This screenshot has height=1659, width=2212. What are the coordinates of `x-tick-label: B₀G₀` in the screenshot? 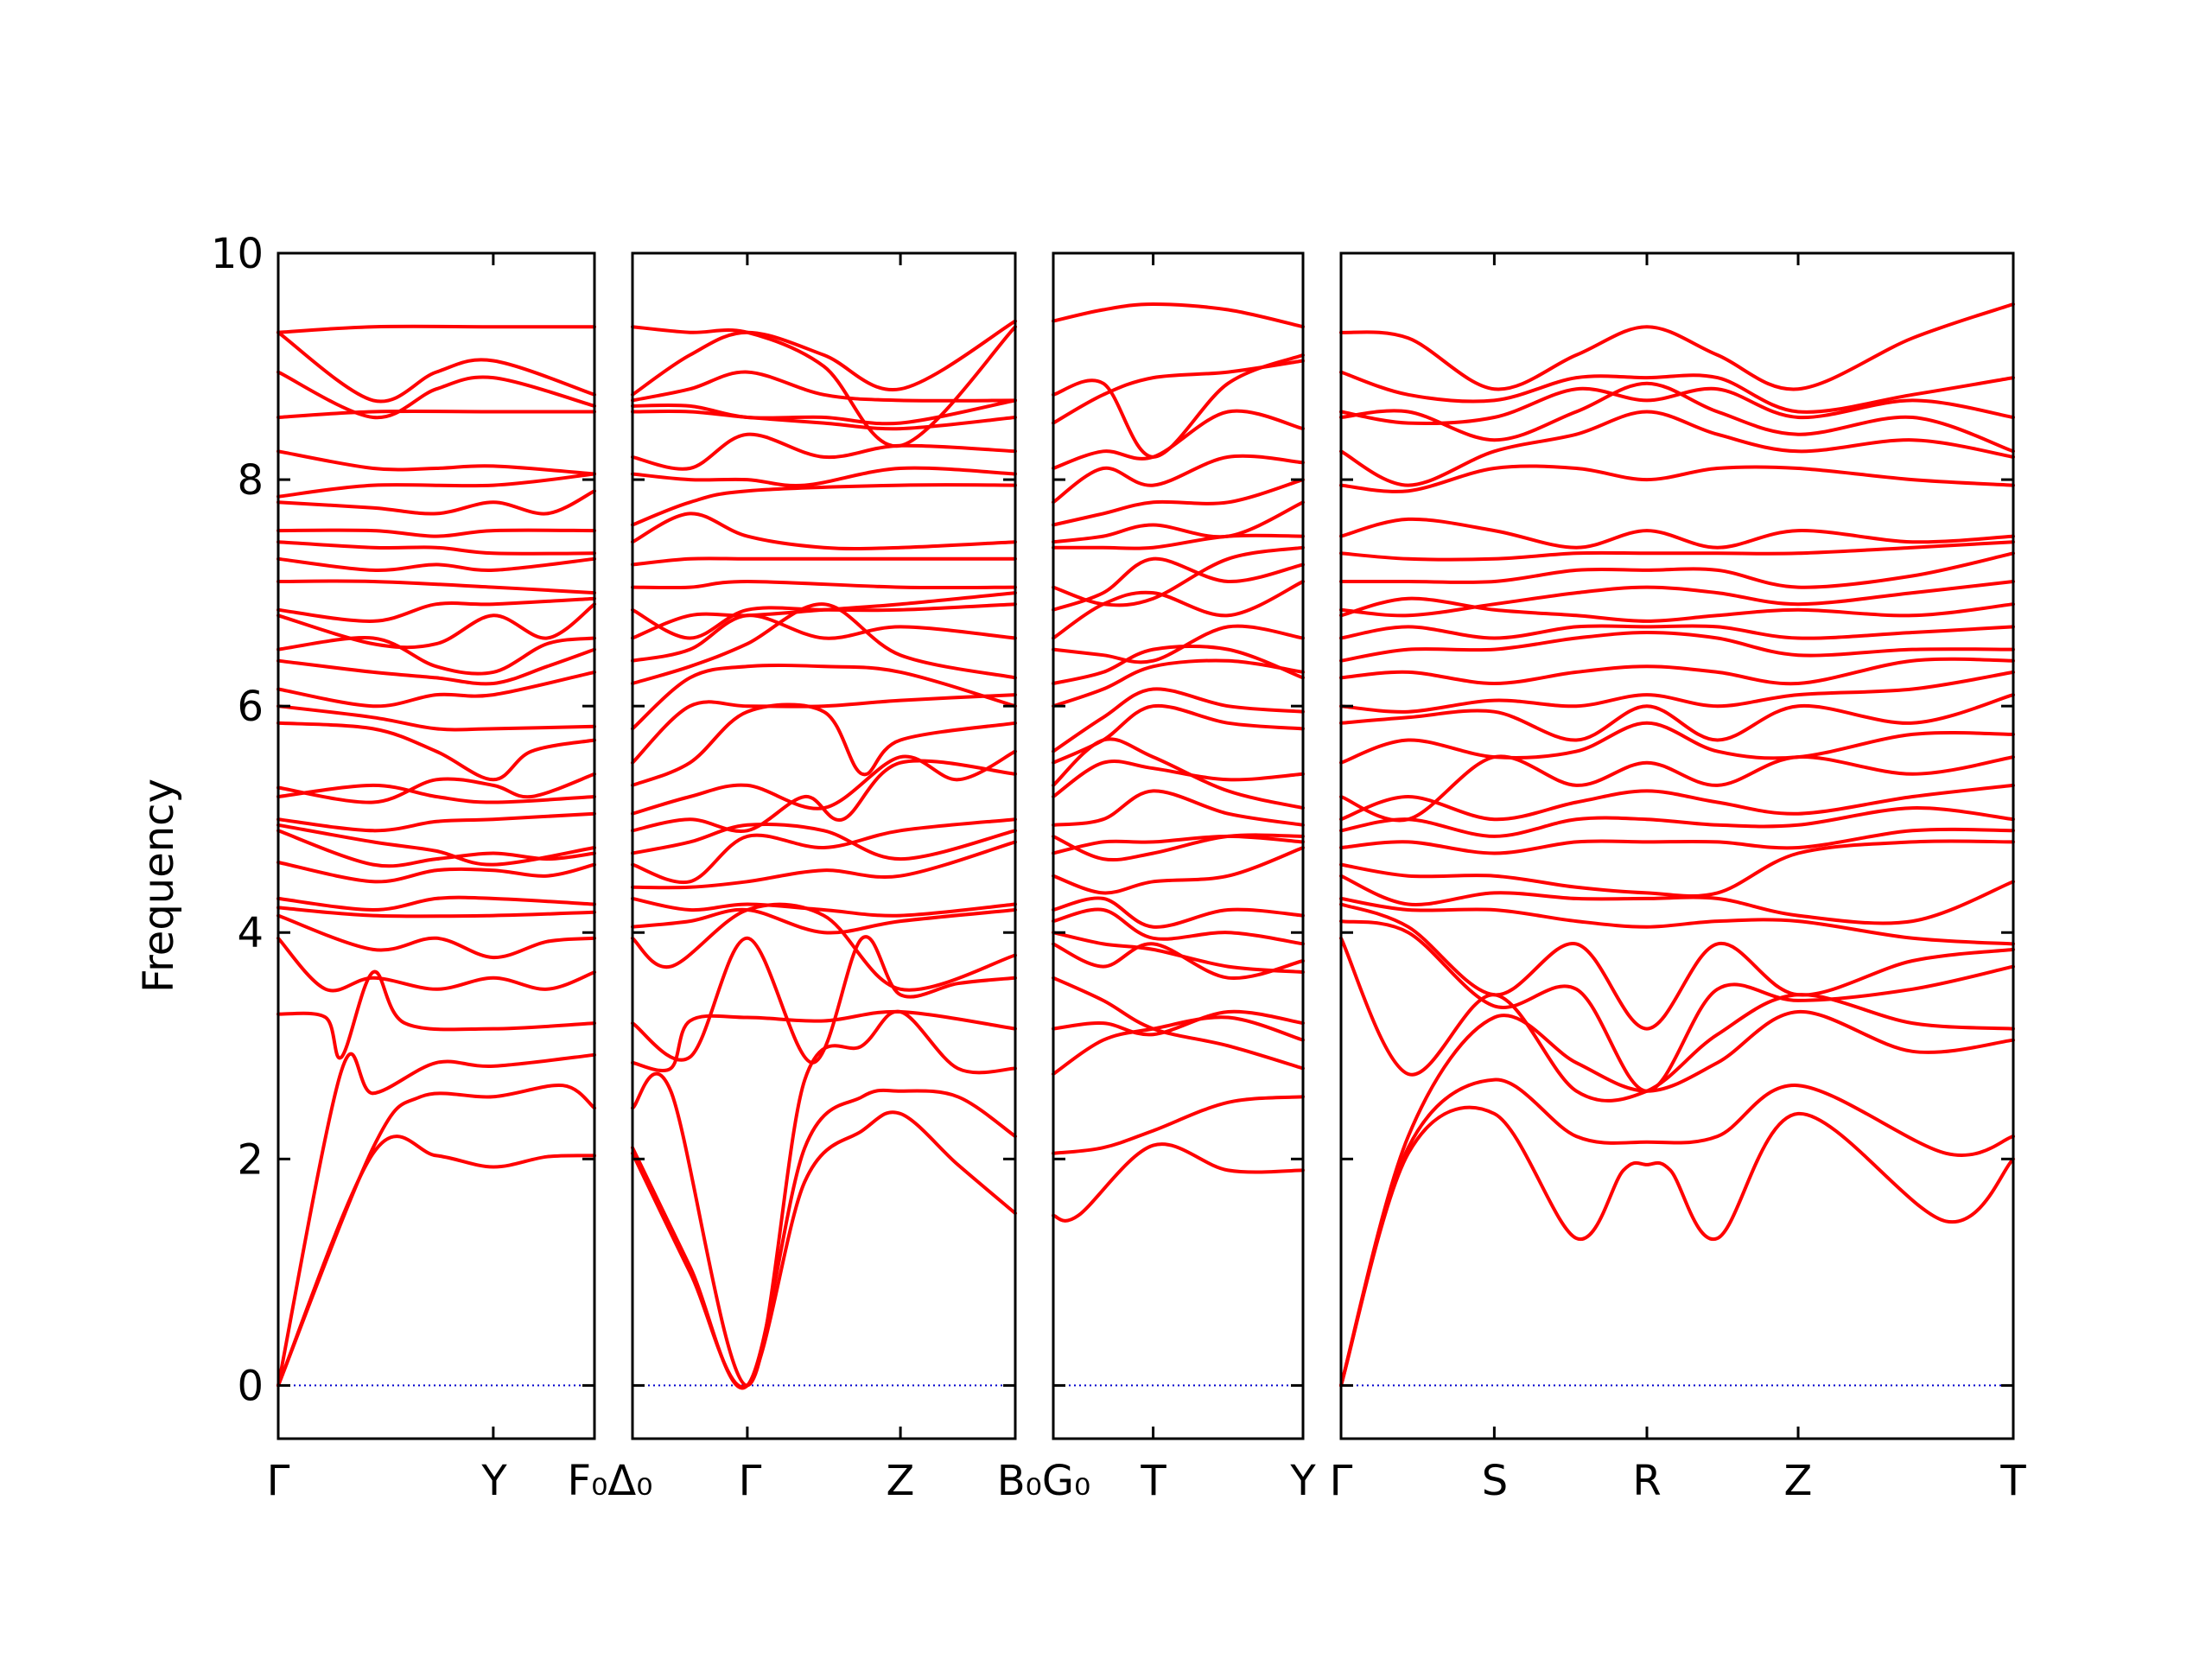 It's located at (1044, 1481).